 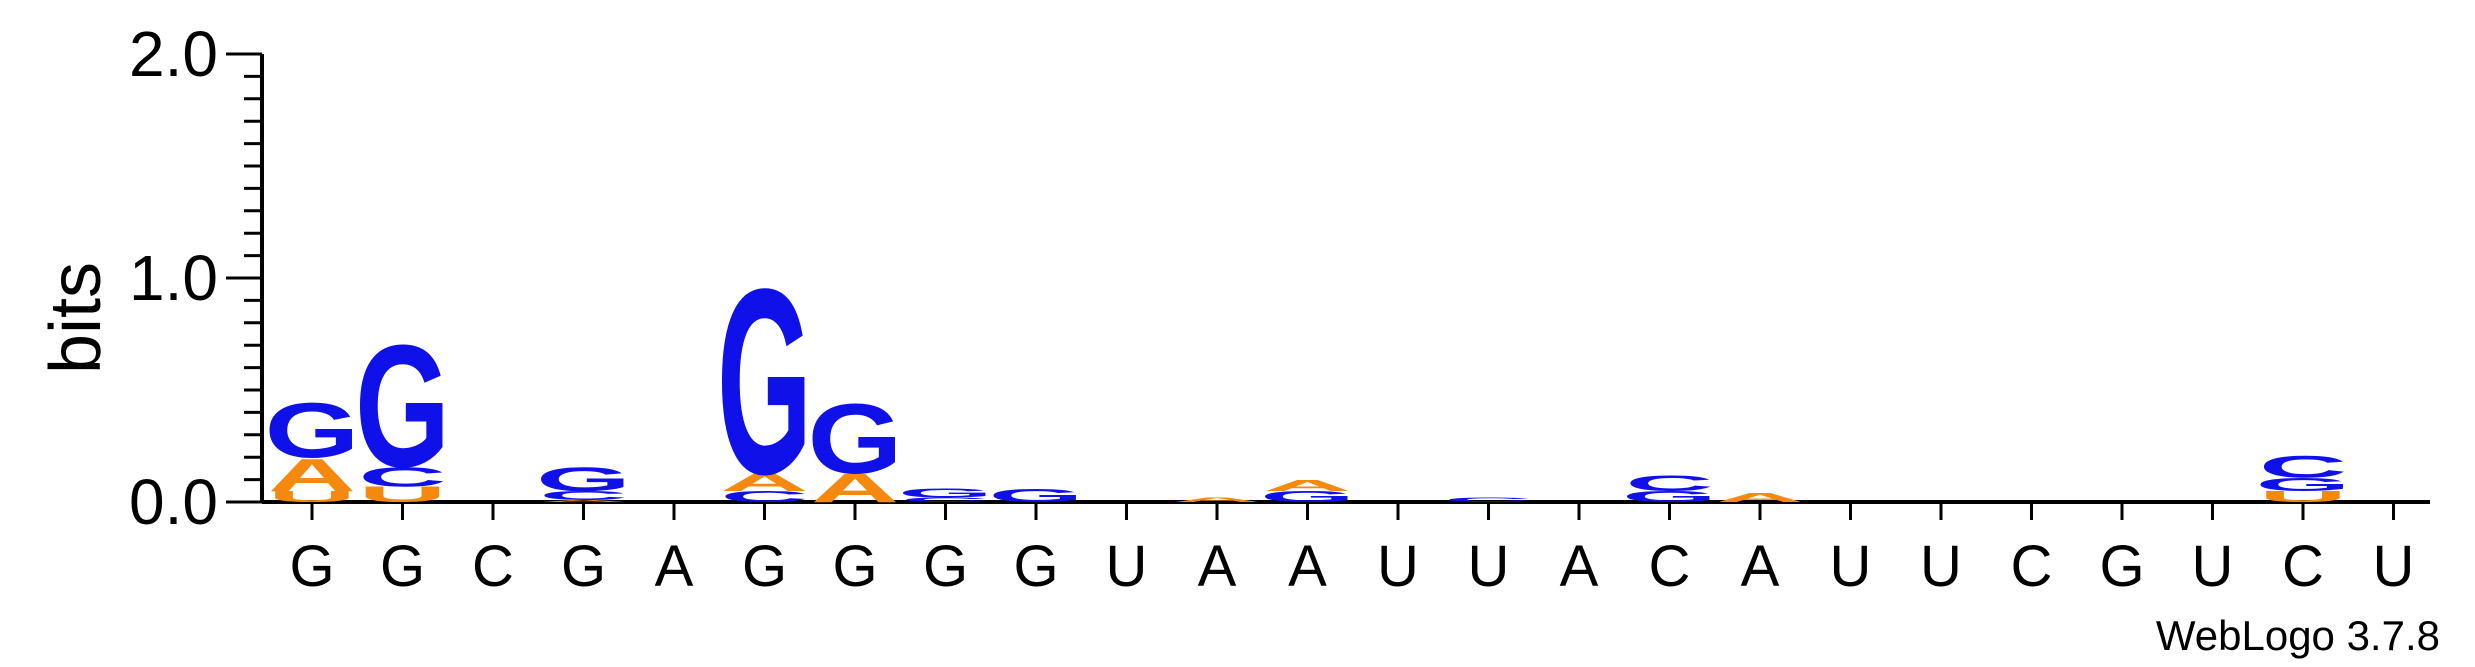 I want to click on y-axis-label: bits, so click(x=76, y=318).